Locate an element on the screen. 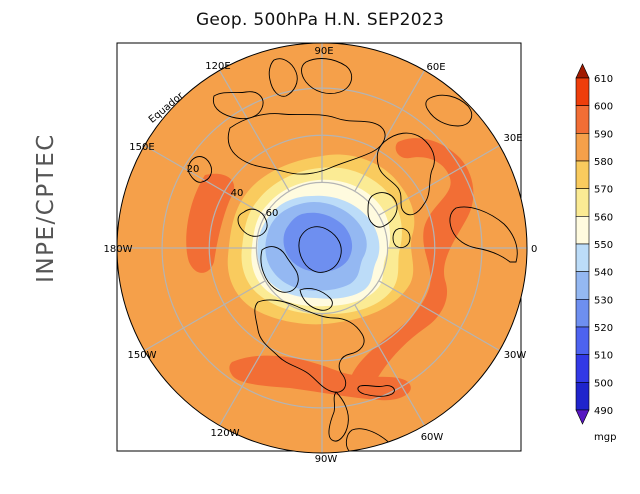 Image resolution: width=640 pixels, height=494 pixels. colorbar-level-label: 540 is located at coordinates (603, 273).